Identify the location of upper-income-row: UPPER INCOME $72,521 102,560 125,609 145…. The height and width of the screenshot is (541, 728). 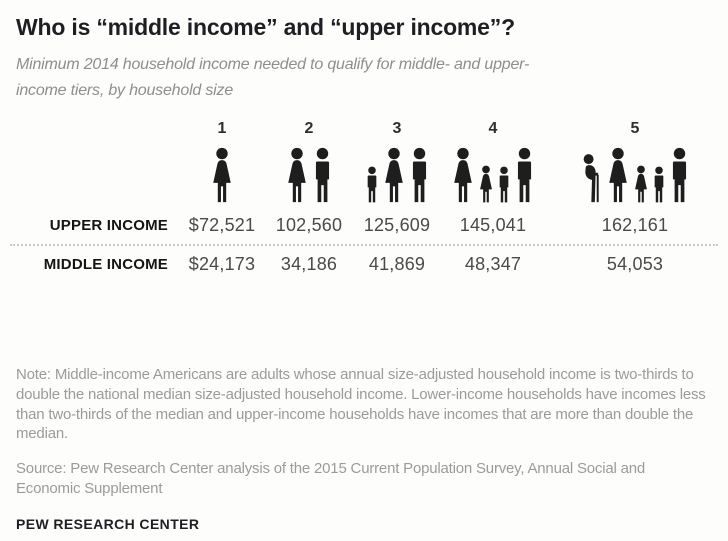
(364, 223).